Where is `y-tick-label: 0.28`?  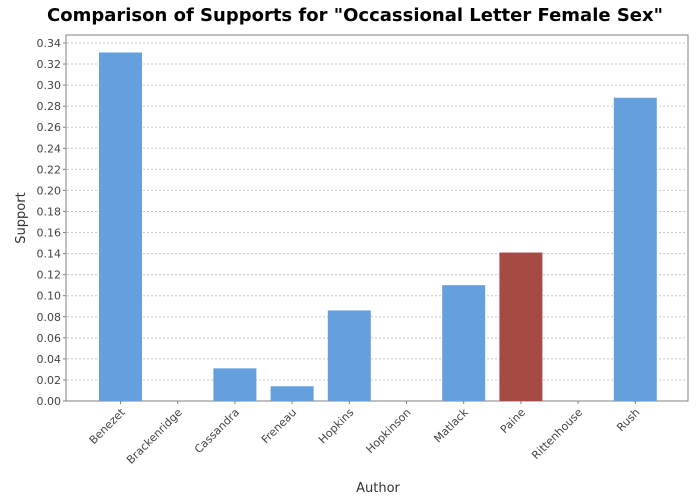 y-tick-label: 0.28 is located at coordinates (49, 106).